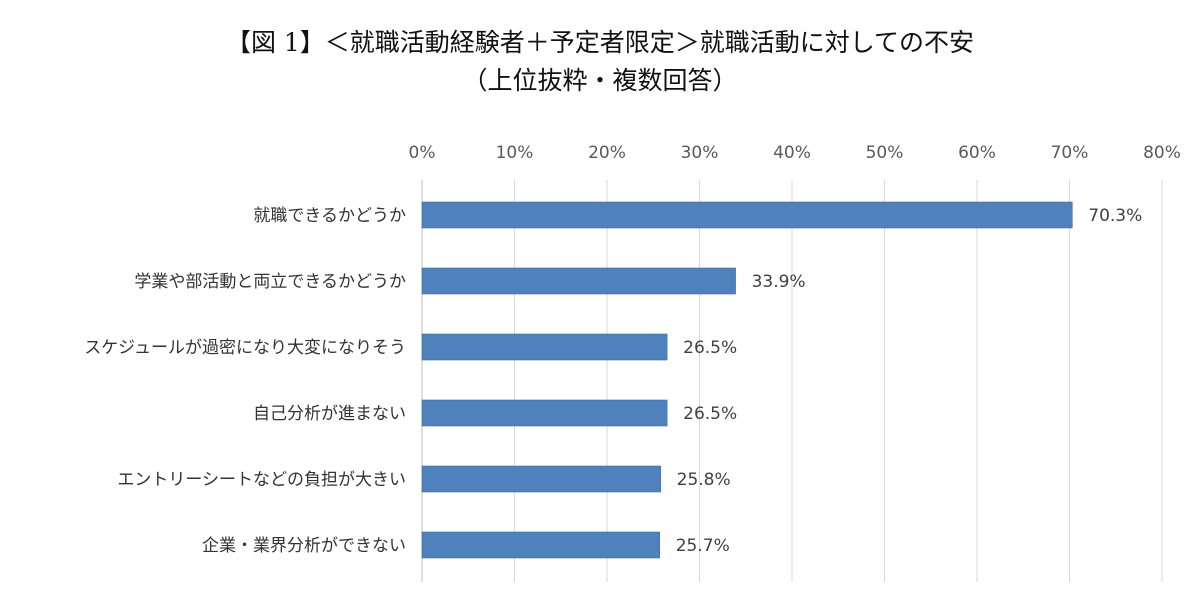 Image resolution: width=1200 pixels, height=610 pixels. Describe the element at coordinates (329, 216) in the screenshot. I see `category-label: 就職できるかどうか` at that location.